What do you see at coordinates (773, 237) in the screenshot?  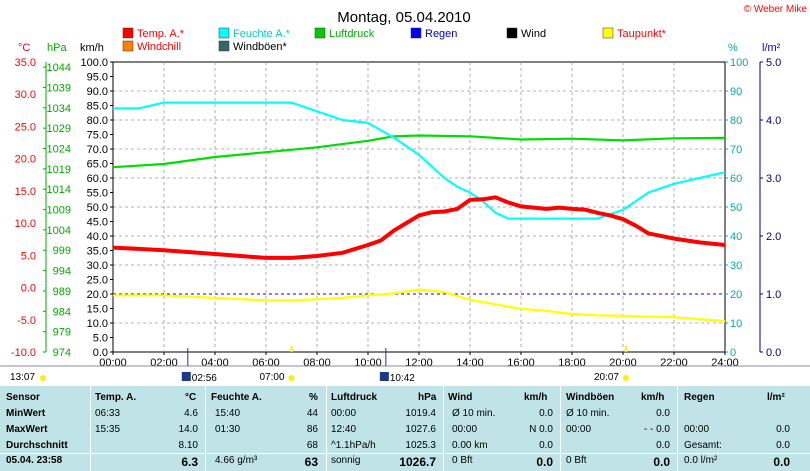 I see `rain-tick-label: 2.0` at bounding box center [773, 237].